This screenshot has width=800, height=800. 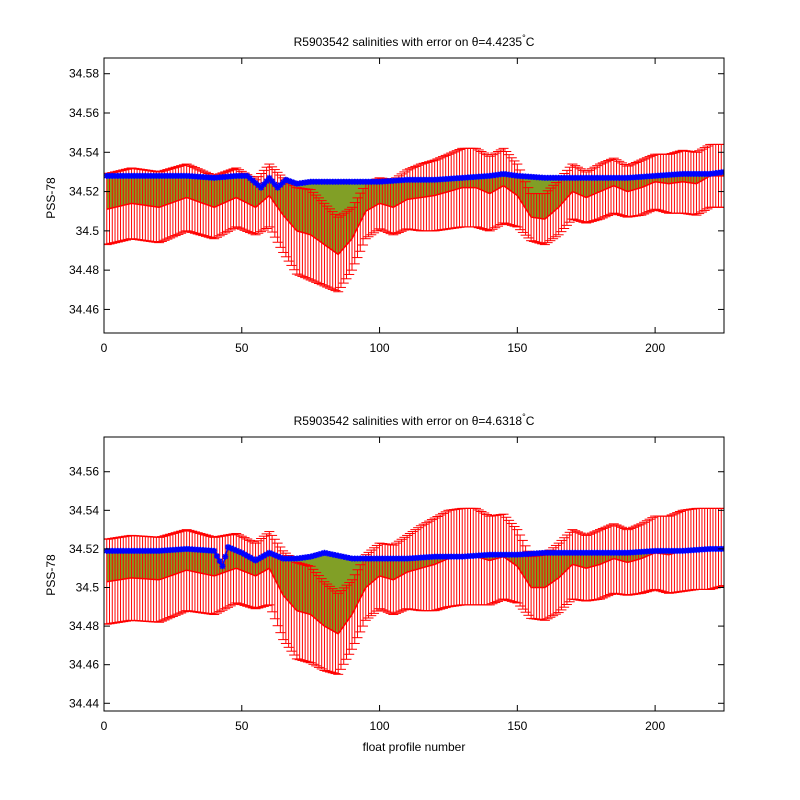 What do you see at coordinates (84, 270) in the screenshot?
I see `chart-top-y-tick-label: 34.48` at bounding box center [84, 270].